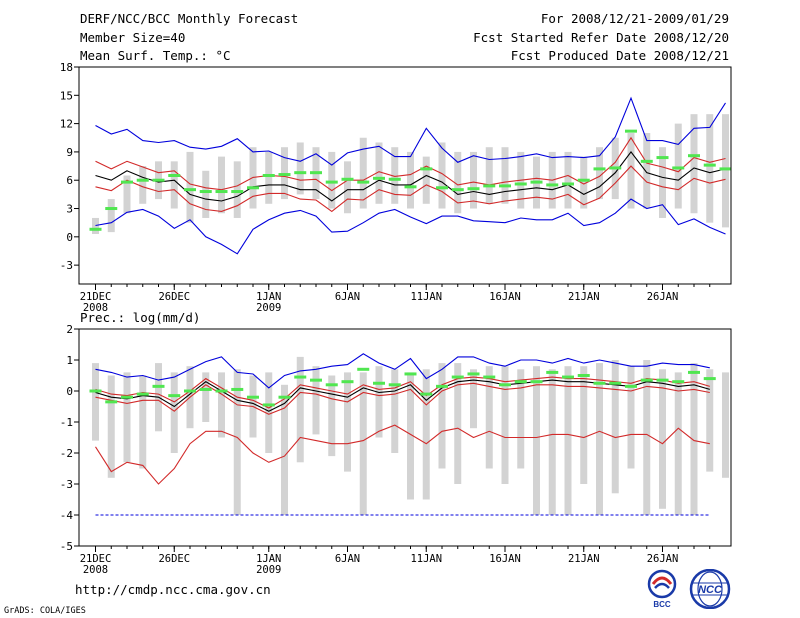 Image resolution: width=800 pixels, height=618 pixels. I want to click on grads-credit: GrADS: COLA/IGES, so click(45, 611).